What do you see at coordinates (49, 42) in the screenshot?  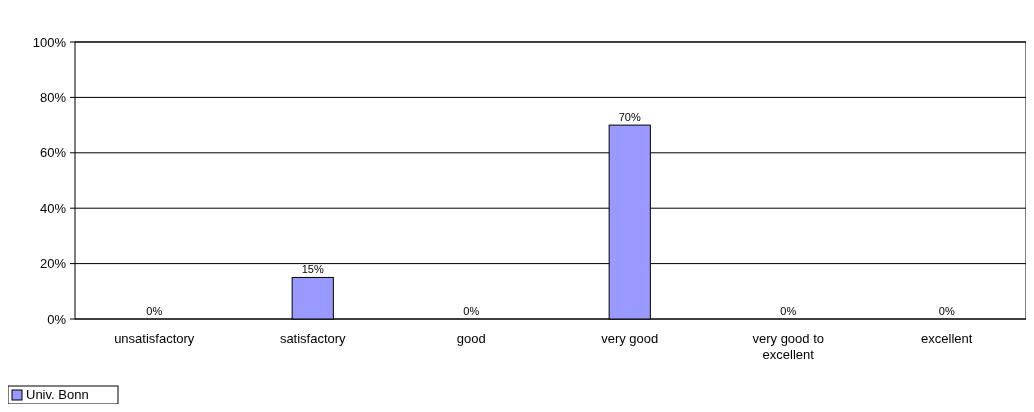 I see `y-tick-label: 100%` at bounding box center [49, 42].